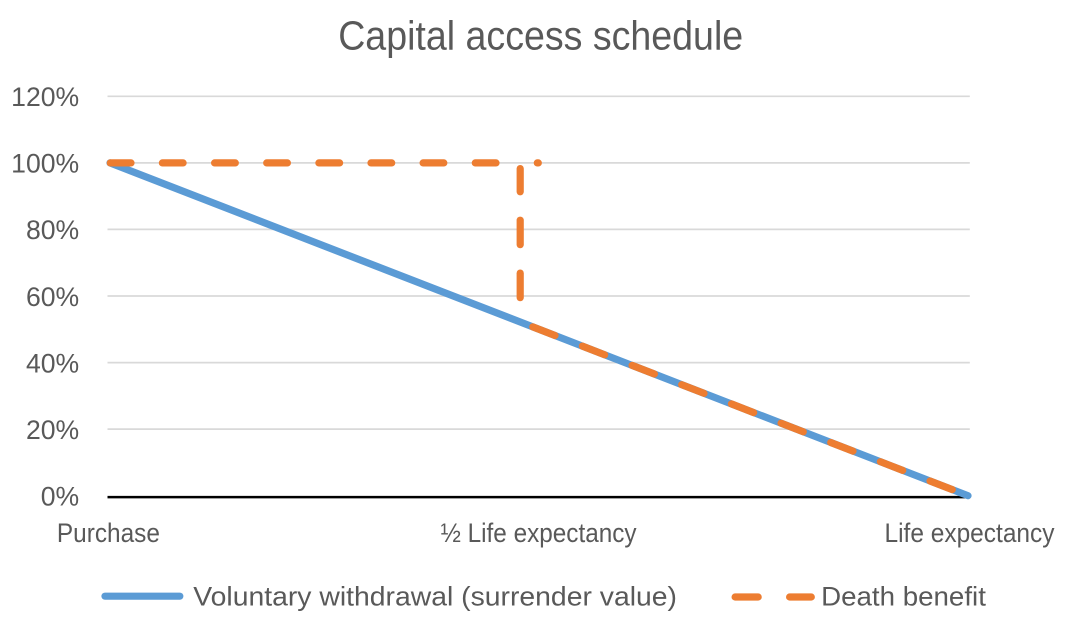  Describe the element at coordinates (903, 596) in the screenshot. I see `svg-text: Death benefit` at that location.